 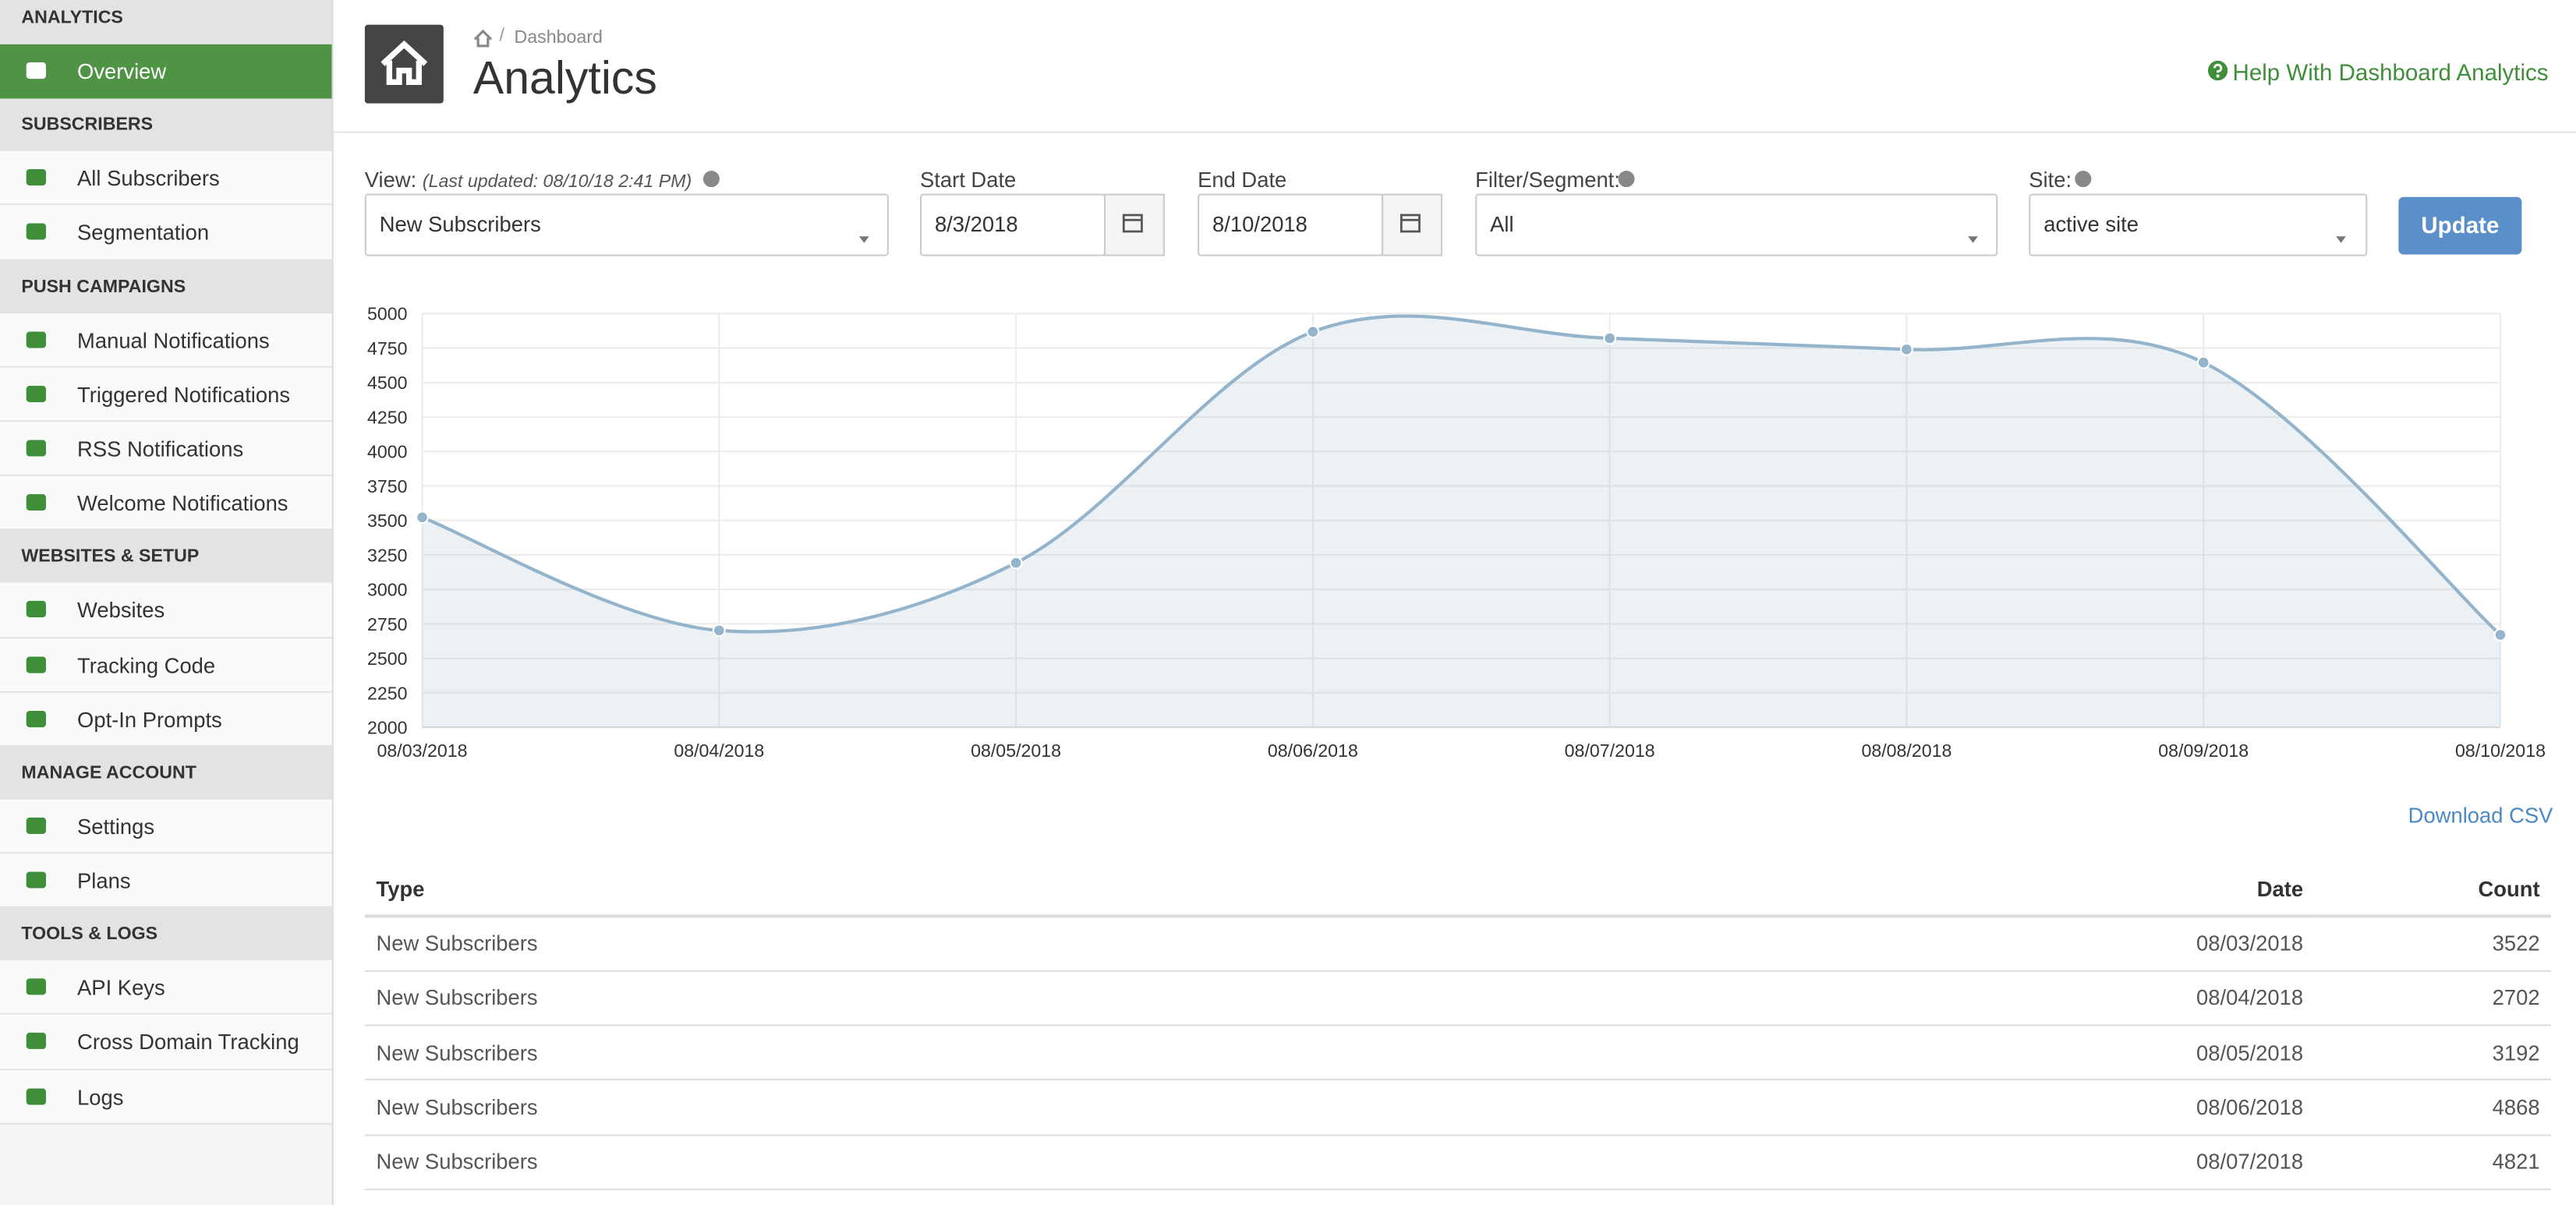 What do you see at coordinates (166, 610) in the screenshot?
I see `nav-item: Websites` at bounding box center [166, 610].